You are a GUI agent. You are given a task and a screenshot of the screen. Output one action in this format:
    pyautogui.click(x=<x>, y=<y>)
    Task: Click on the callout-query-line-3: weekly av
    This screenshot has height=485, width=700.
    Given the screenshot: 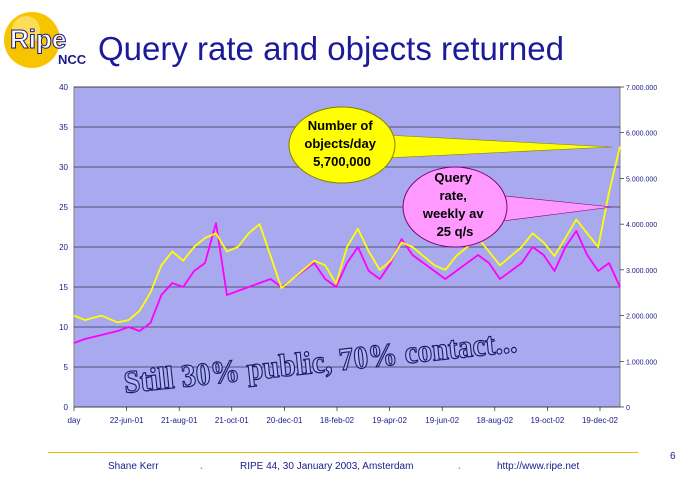 What is the action you would take?
    pyautogui.click(x=453, y=213)
    